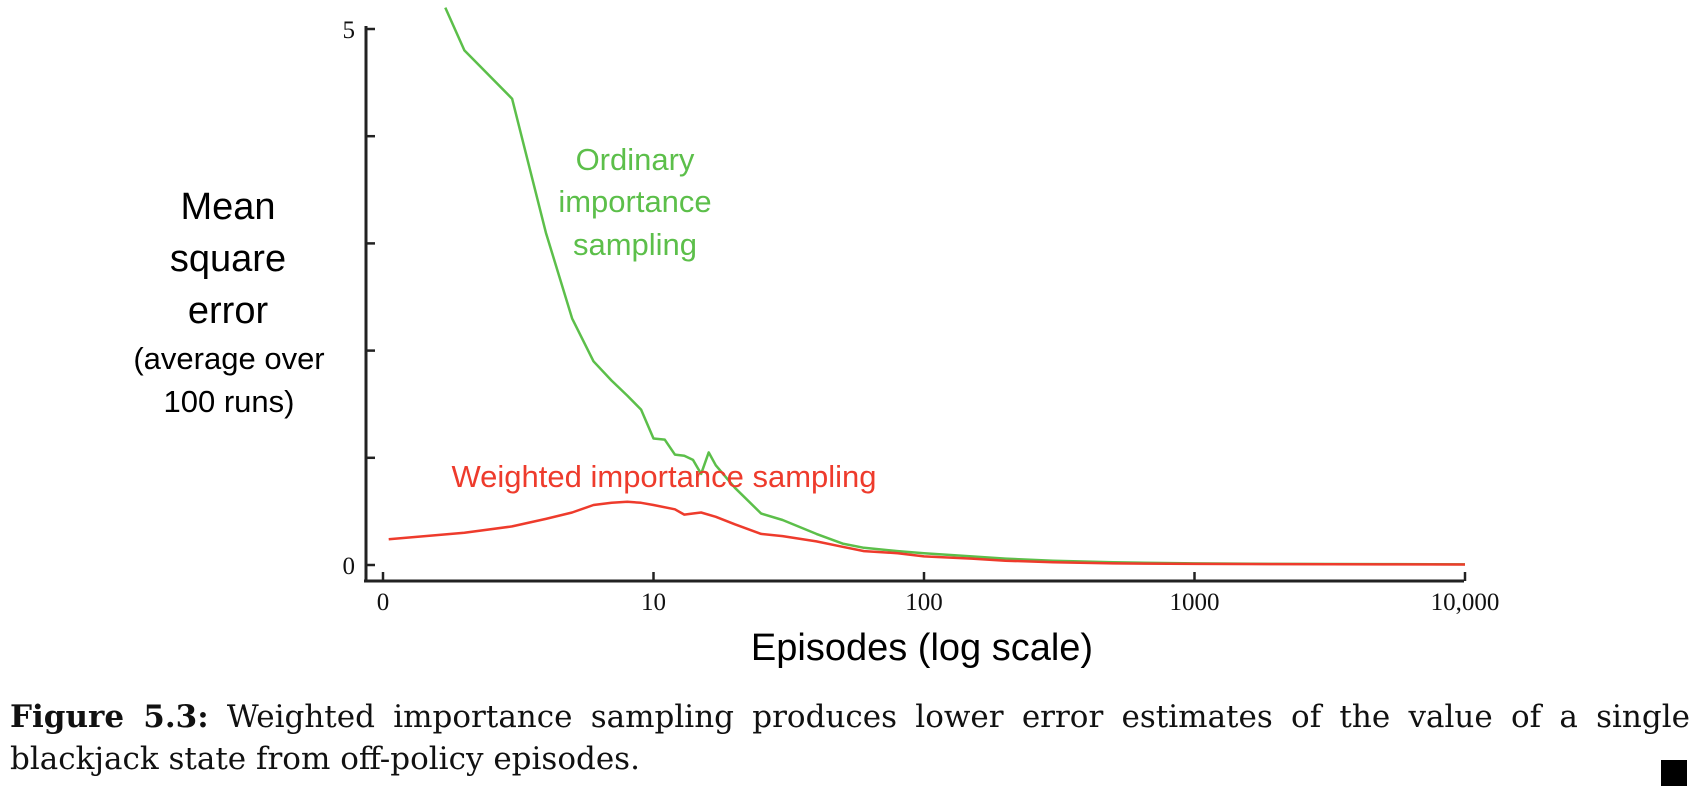 The height and width of the screenshot is (795, 1697). I want to click on x-tick-label: 1000, so click(1195, 602).